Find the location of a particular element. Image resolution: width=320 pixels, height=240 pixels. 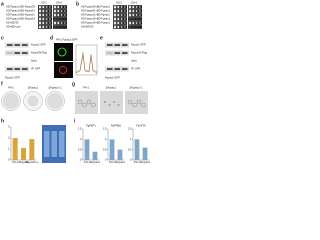

blot-label: Fgvac1-GFP is located at coordinates (112, 78).